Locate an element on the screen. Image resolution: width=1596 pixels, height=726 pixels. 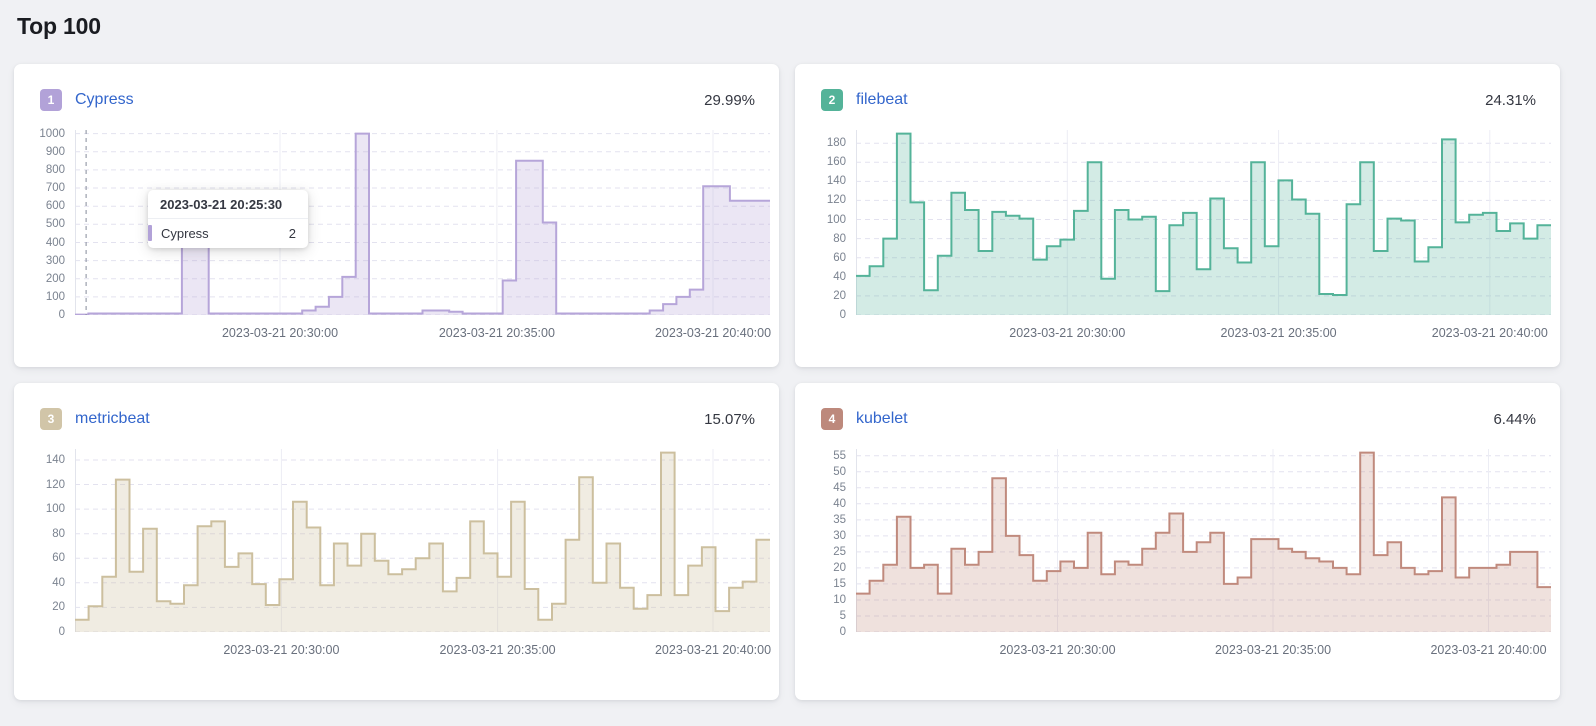
y-axis-label: 25 is located at coordinates (839, 551).